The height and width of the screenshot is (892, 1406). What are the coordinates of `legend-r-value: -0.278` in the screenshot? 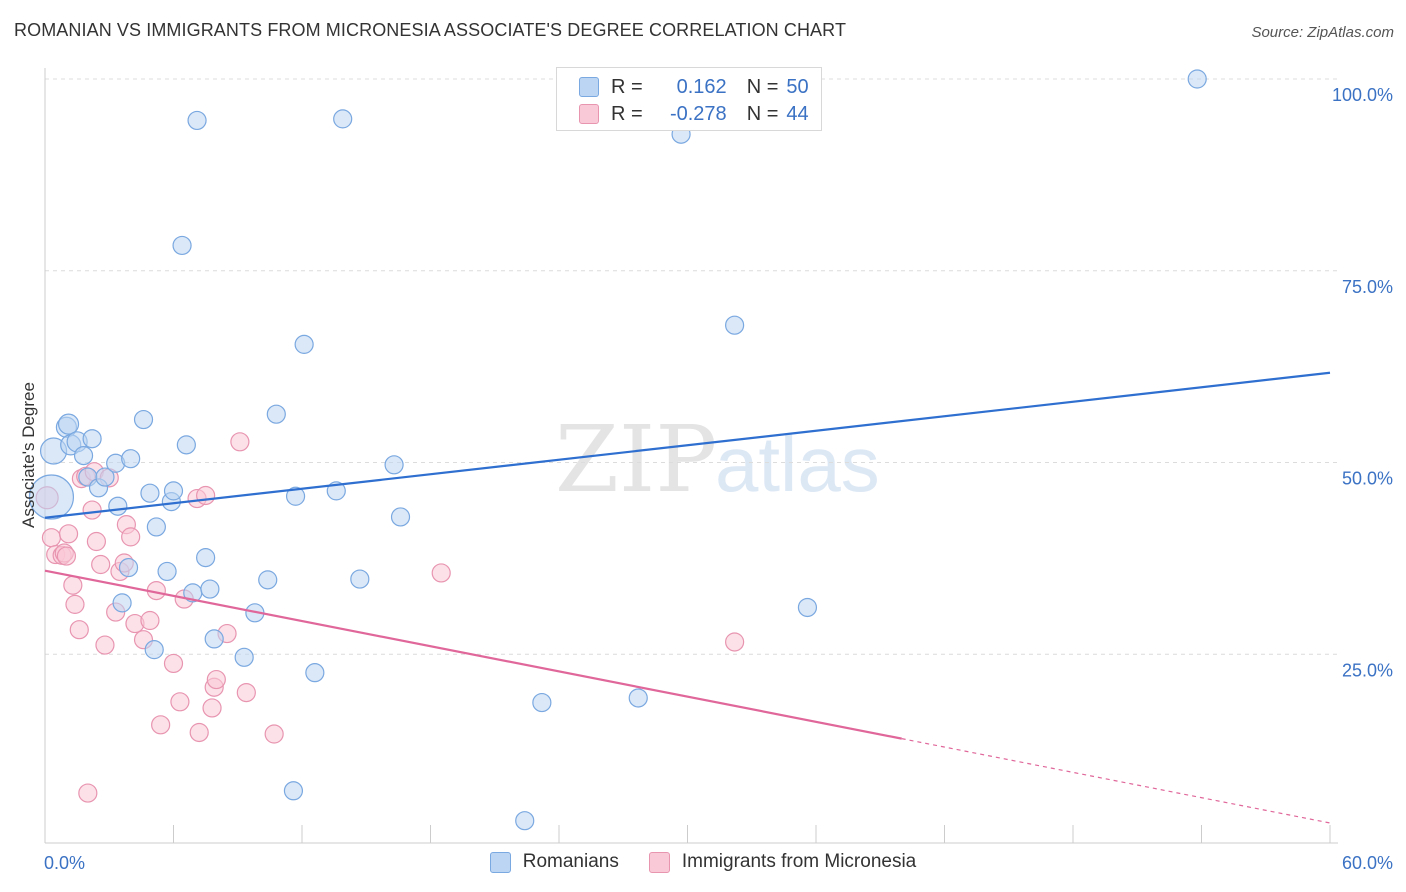 It's located at (698, 113).